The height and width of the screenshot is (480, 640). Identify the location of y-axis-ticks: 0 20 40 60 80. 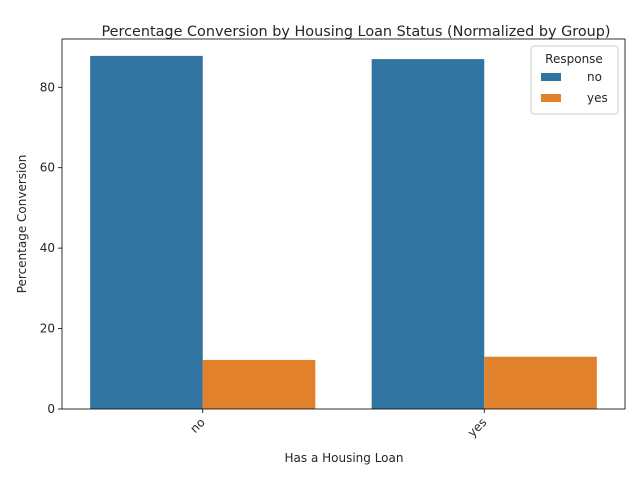
(51, 248).